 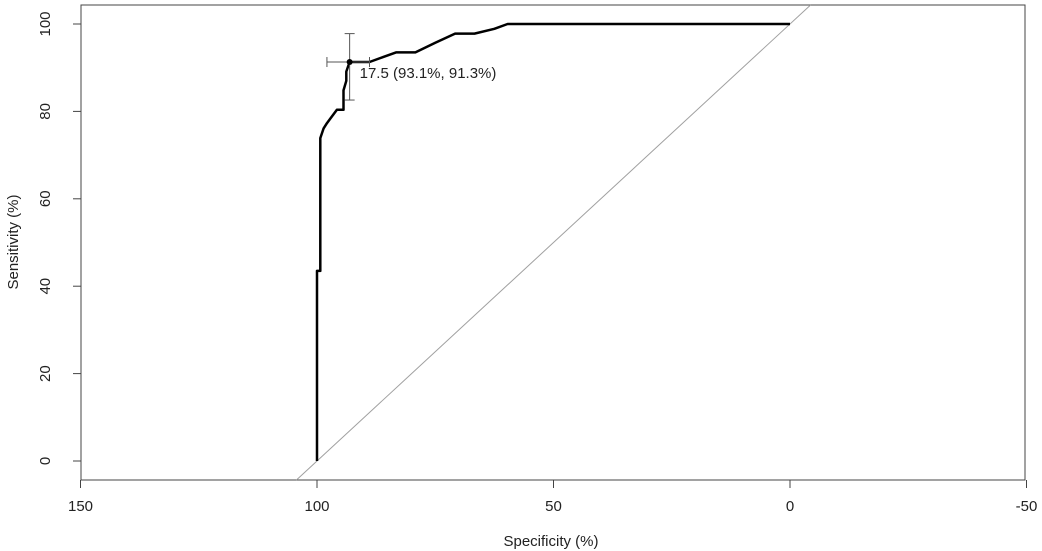 What do you see at coordinates (1027, 506) in the screenshot?
I see `x-tick-label: -50` at bounding box center [1027, 506].